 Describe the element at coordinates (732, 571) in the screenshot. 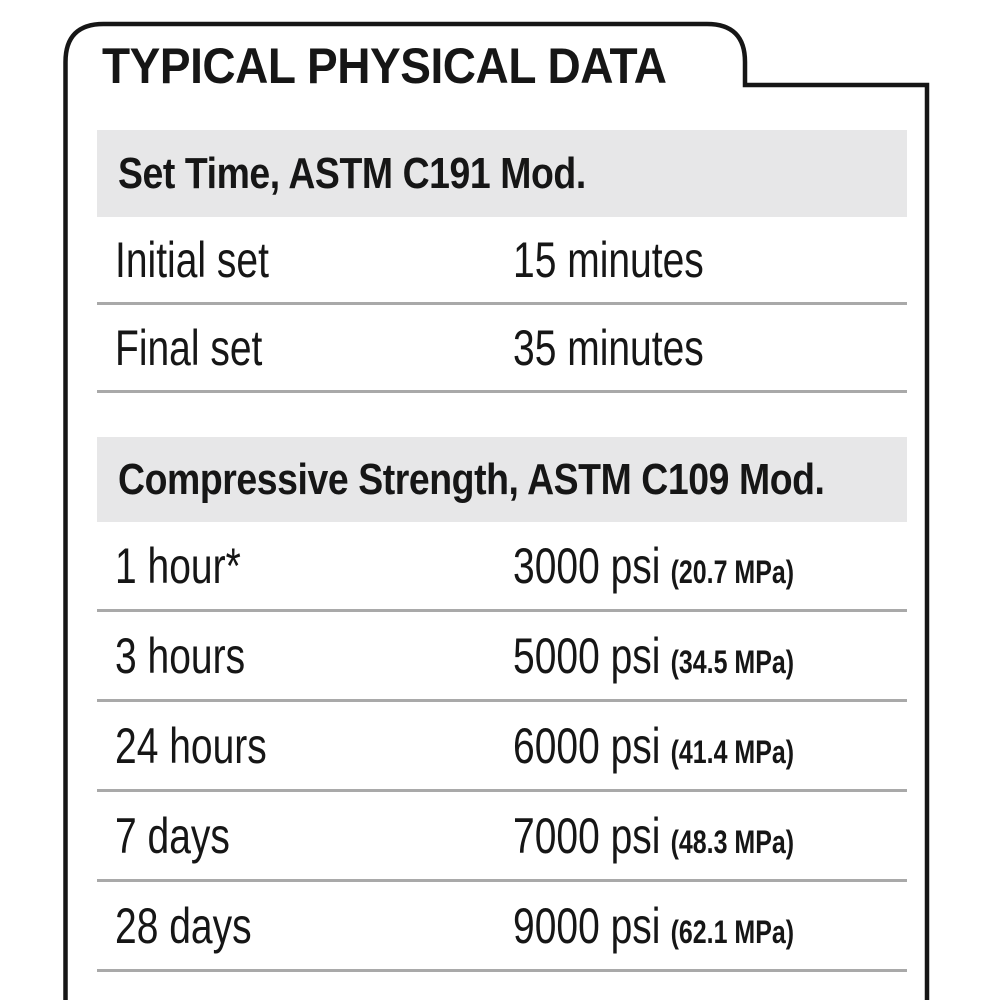

I see `row-metric-text: (20.7 MPa)` at that location.